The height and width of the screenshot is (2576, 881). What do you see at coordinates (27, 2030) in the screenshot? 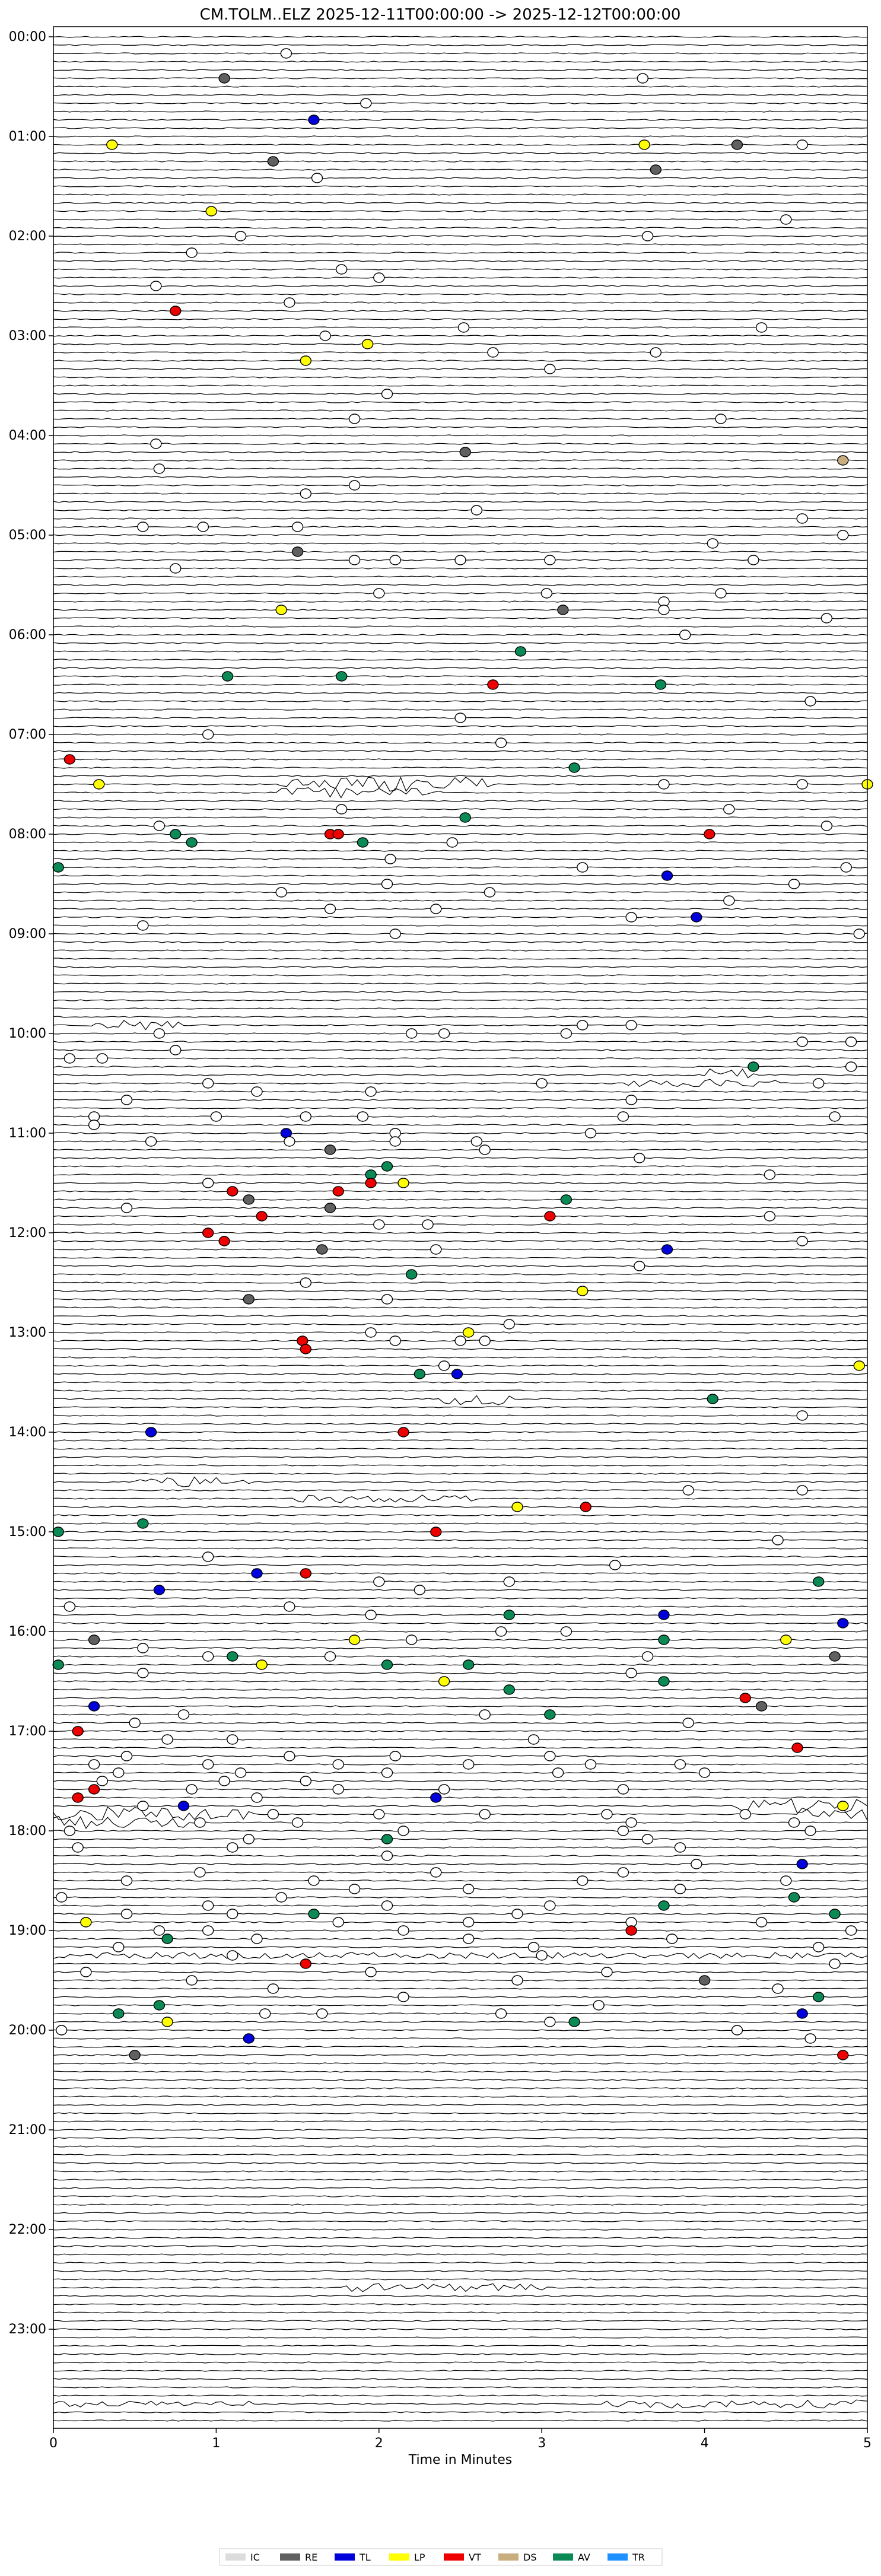
I see `y-tick-label: 20:00` at bounding box center [27, 2030].